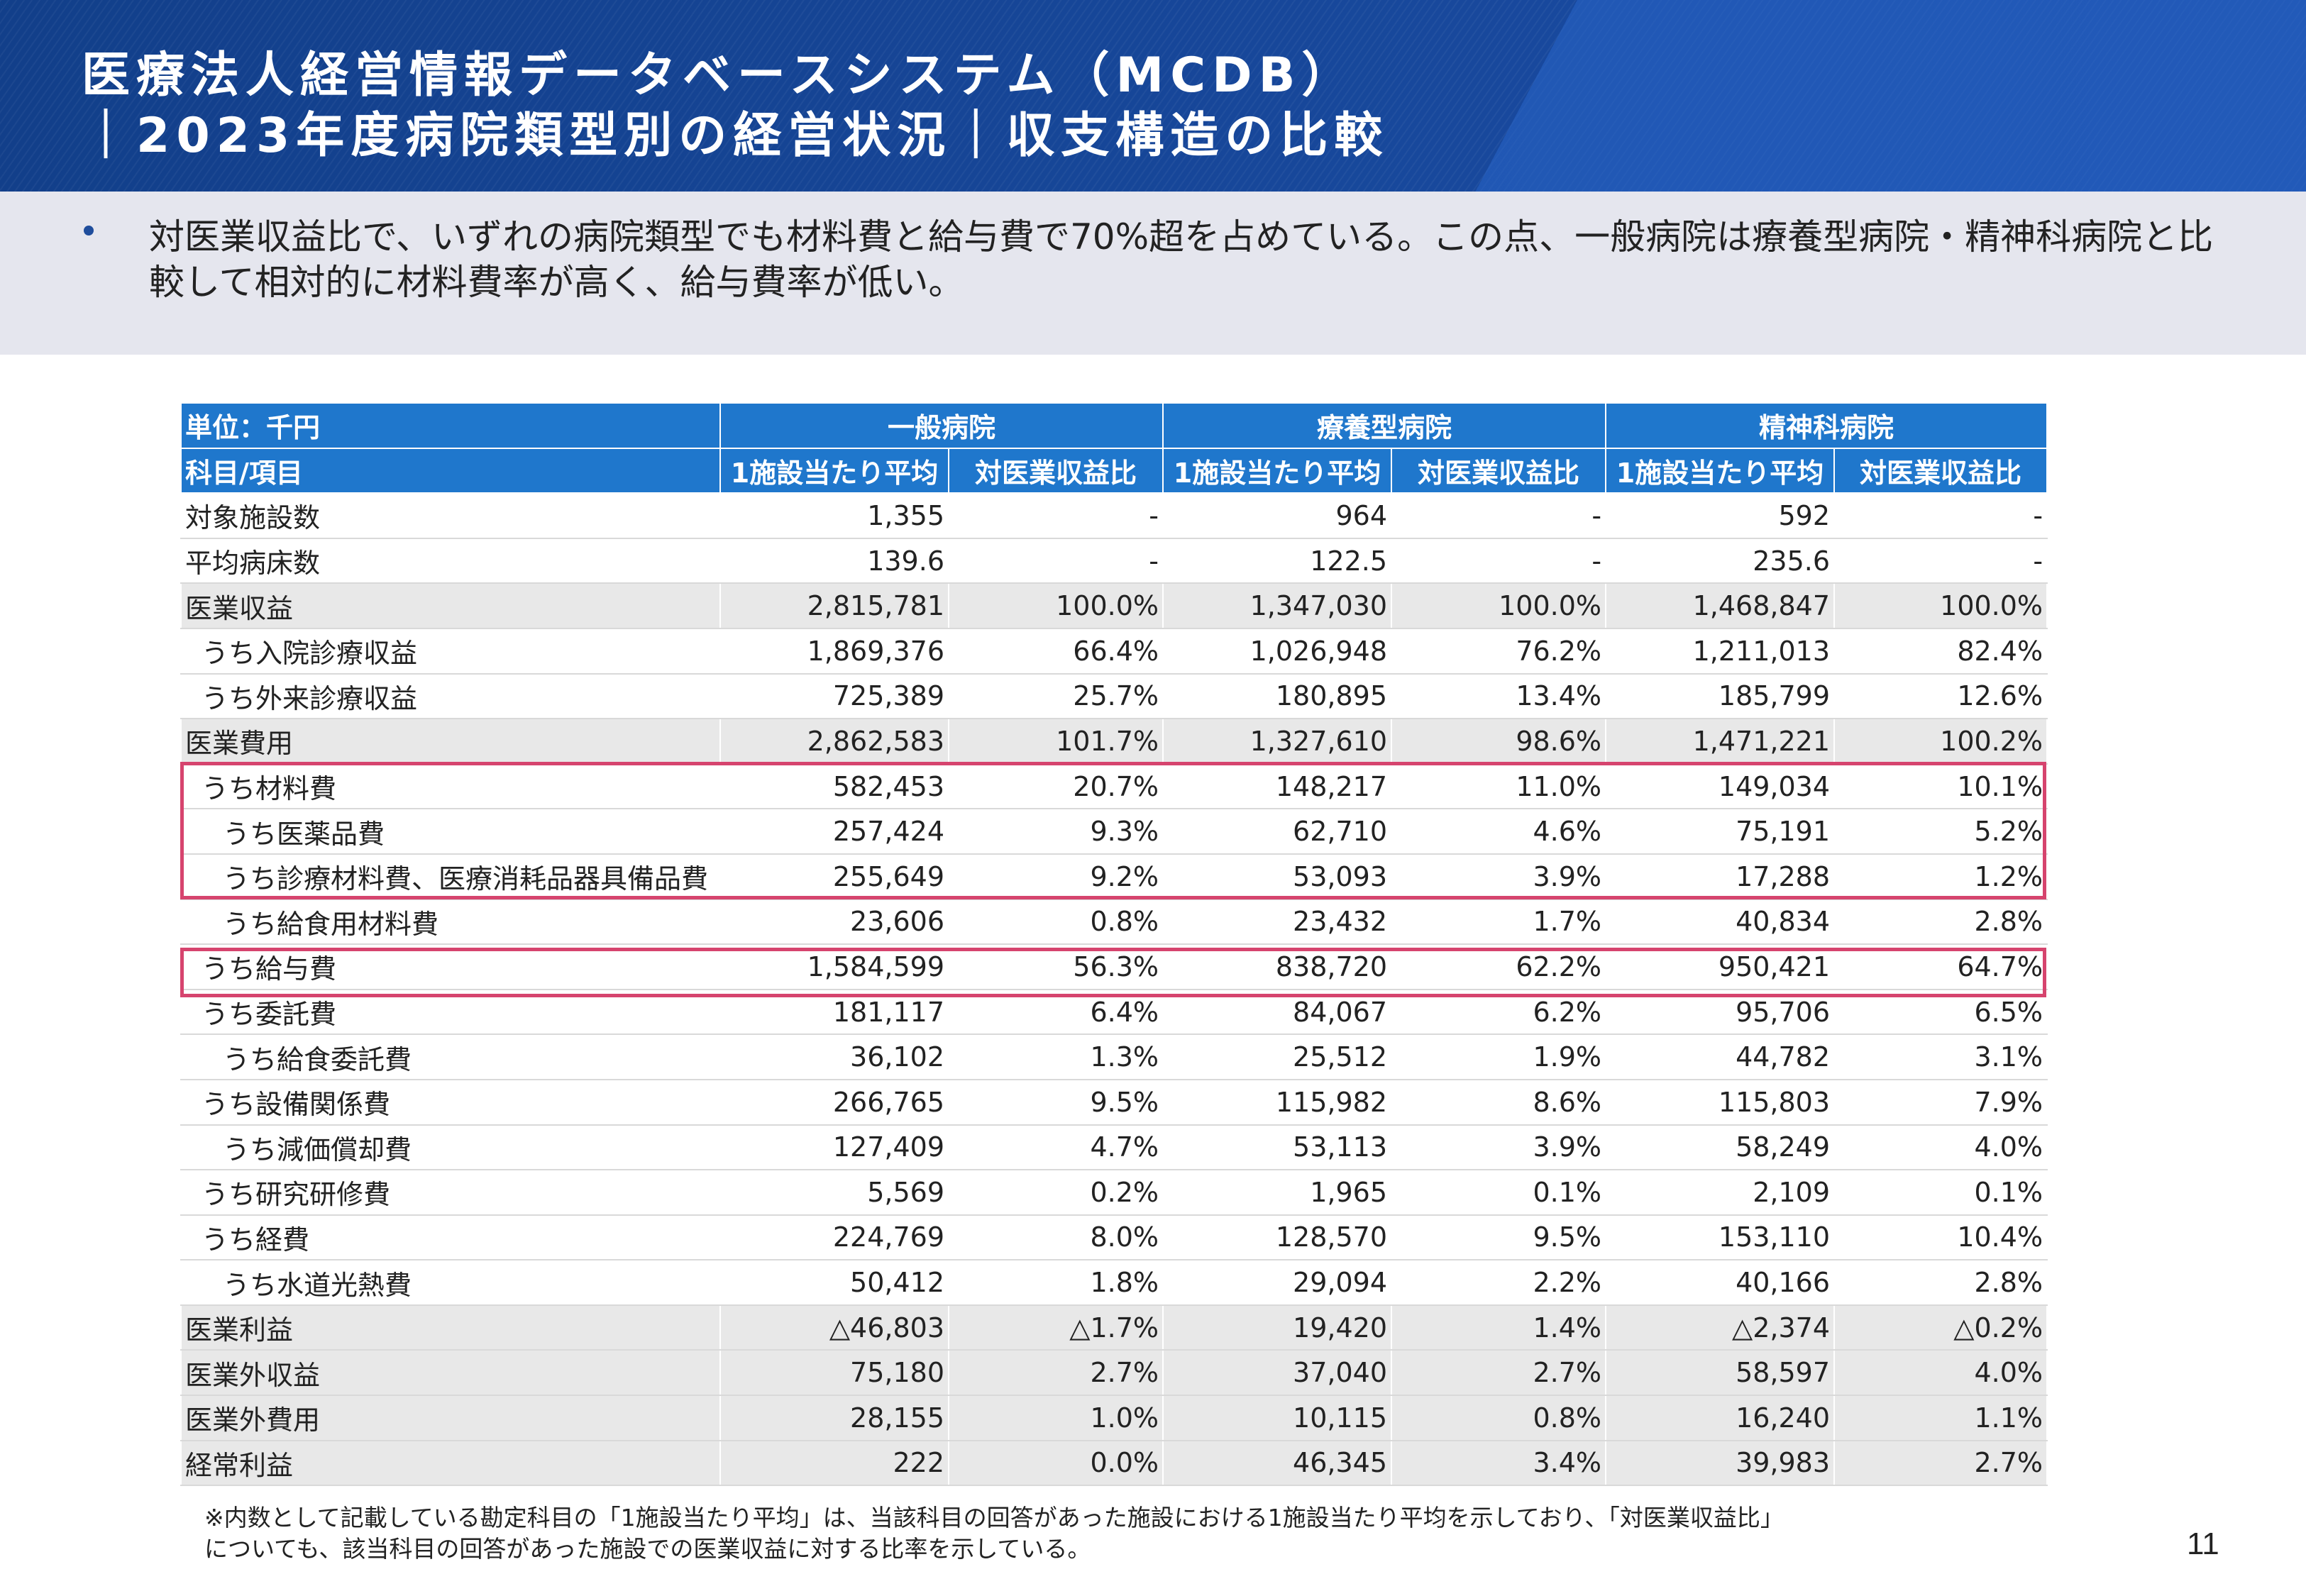 This screenshot has height=1596, width=2306. What do you see at coordinates (450, 1463) in the screenshot?
I see `row-label: 経常利益` at bounding box center [450, 1463].